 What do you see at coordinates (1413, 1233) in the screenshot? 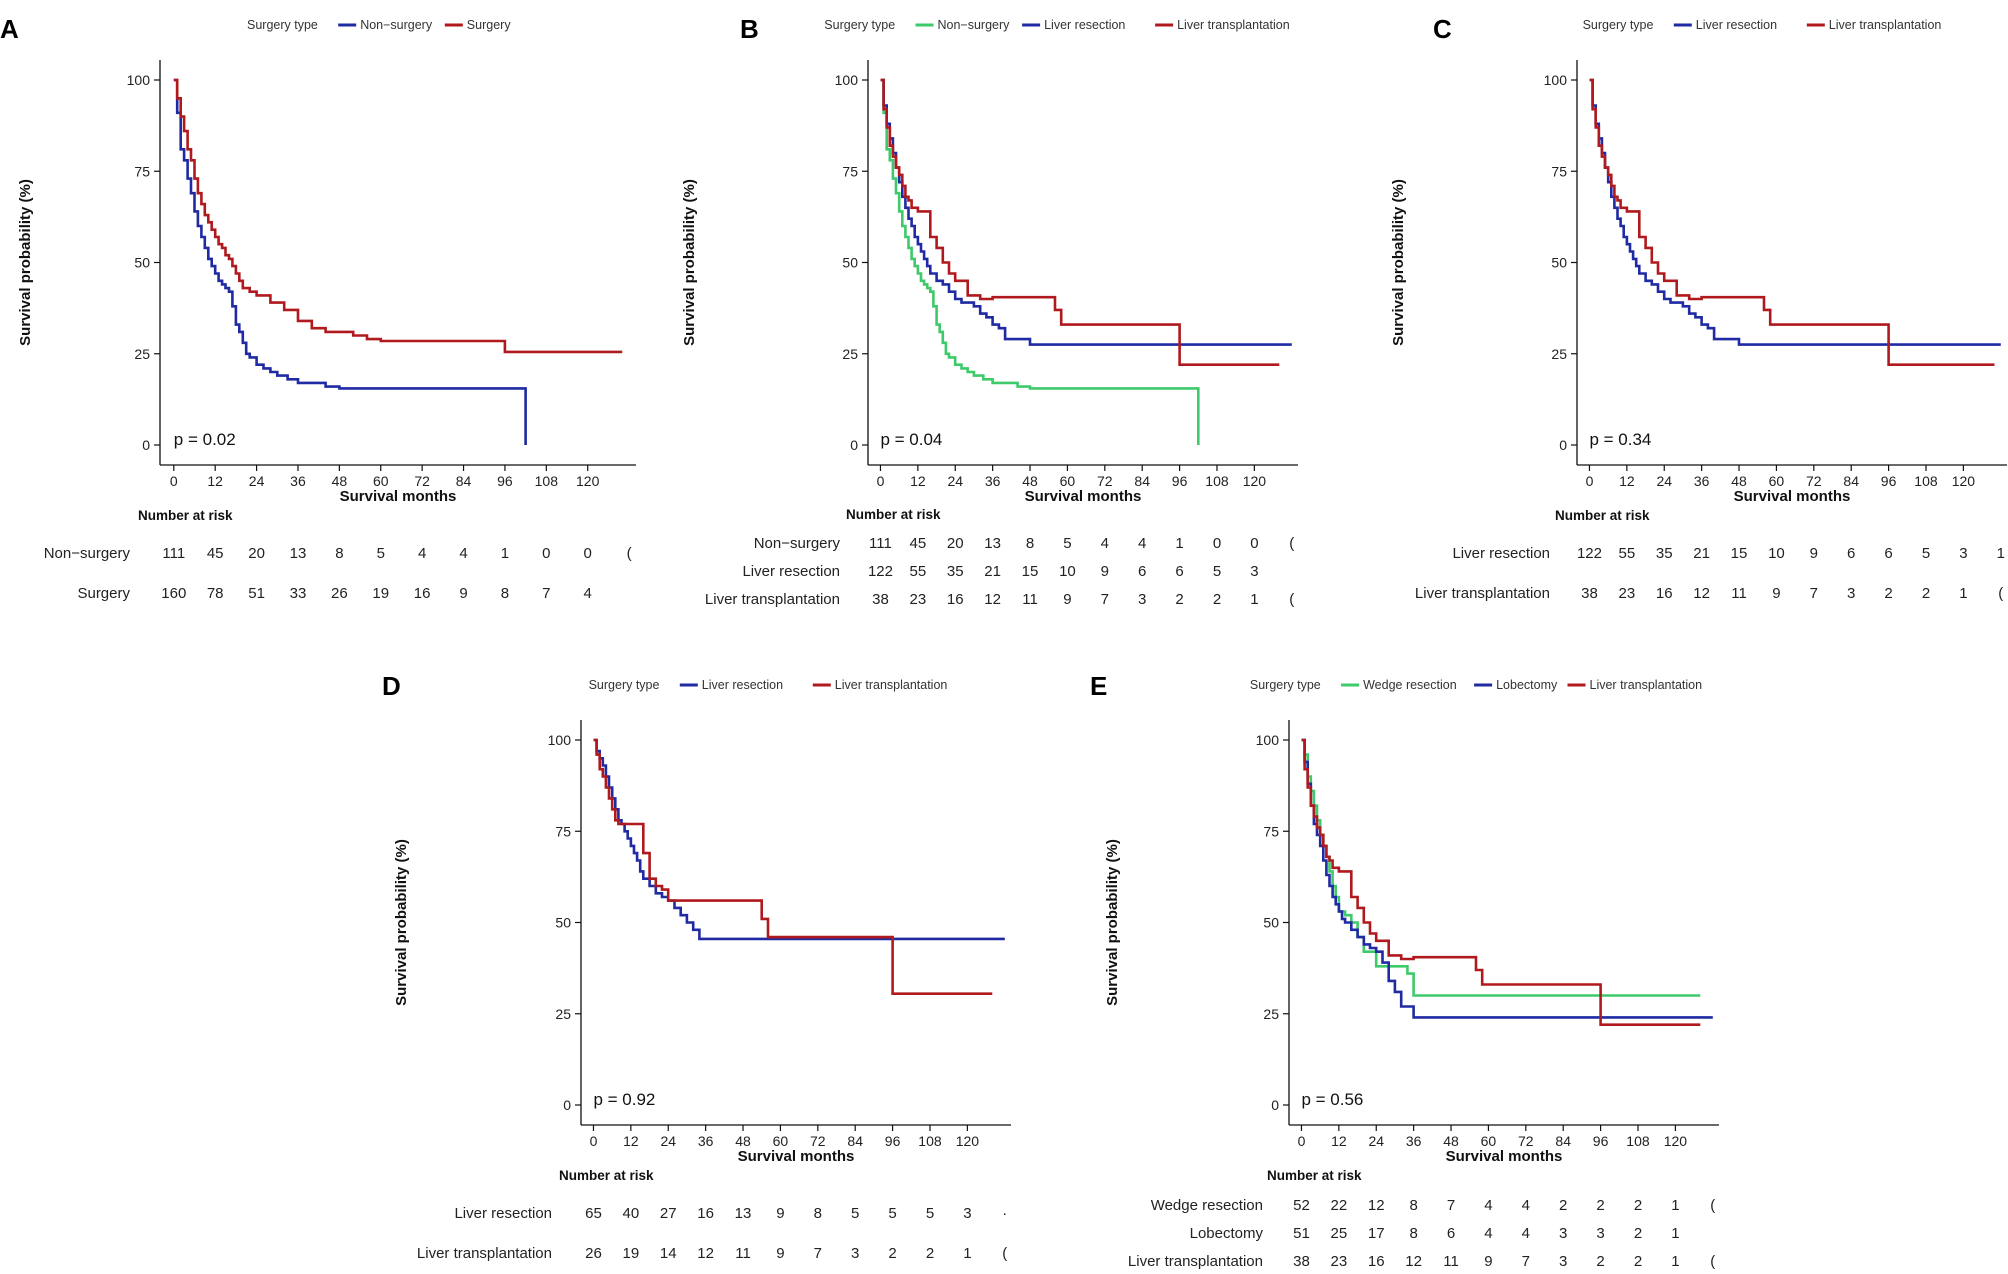
I see `risk-value: 8` at bounding box center [1413, 1233].